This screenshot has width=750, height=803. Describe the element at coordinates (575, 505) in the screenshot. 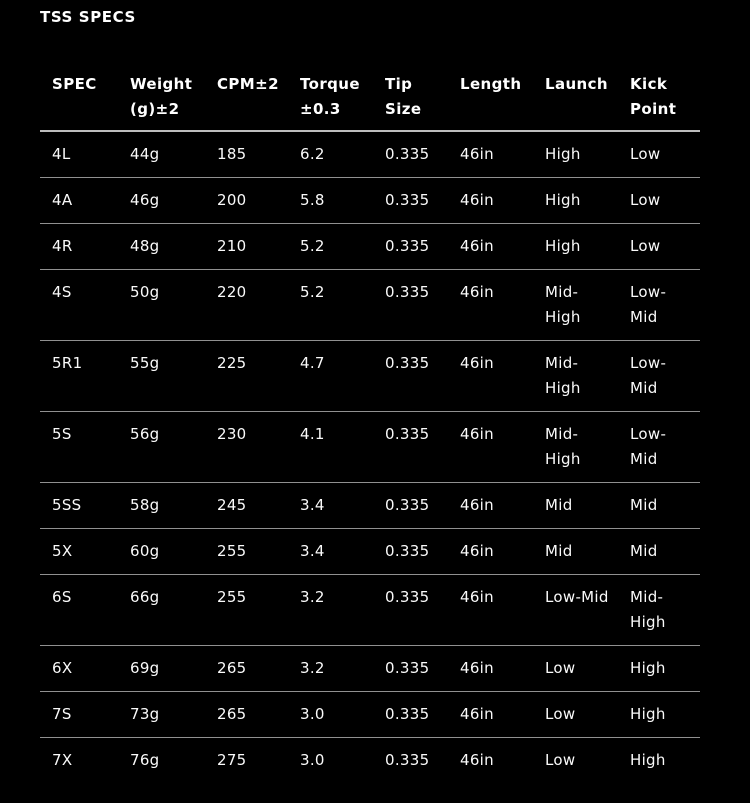

I see `cell-launch: Mid` at that location.